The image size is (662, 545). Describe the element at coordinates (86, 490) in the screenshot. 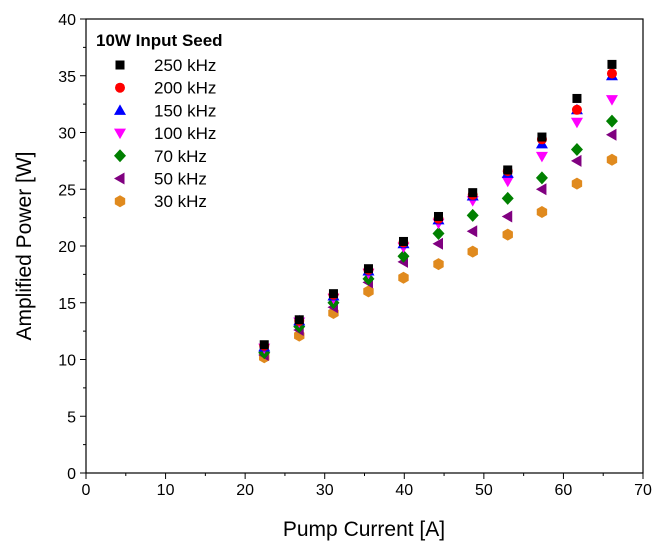

I see `x-tick-label: 0` at that location.